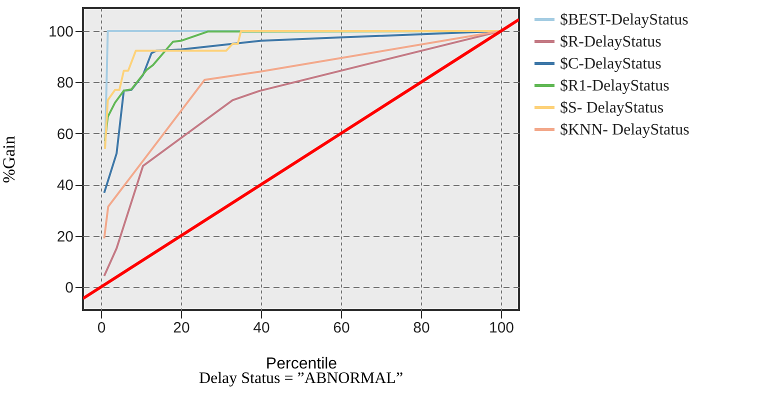  I want to click on legend-label: $BEST-DelayStatus, so click(624, 20).